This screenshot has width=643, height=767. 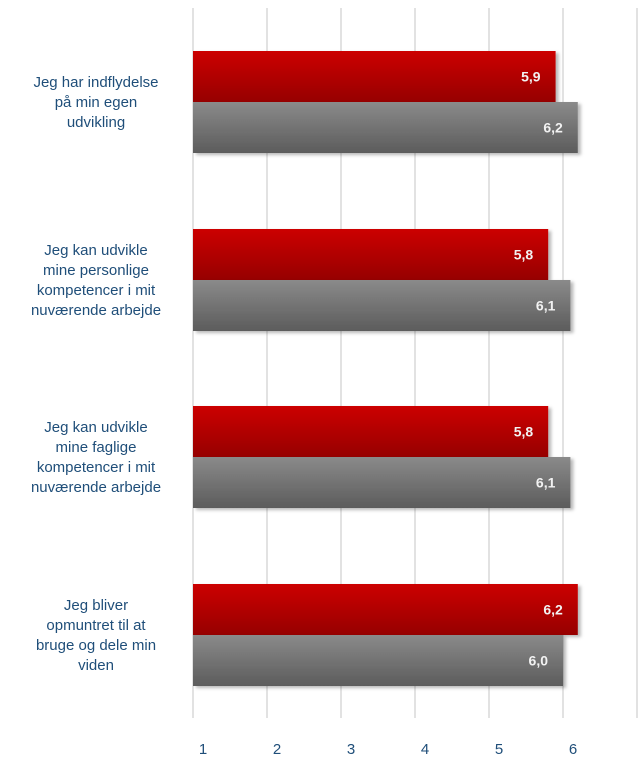 What do you see at coordinates (96, 290) in the screenshot?
I see `category-label-2-line-3: kompetencer i mit` at bounding box center [96, 290].